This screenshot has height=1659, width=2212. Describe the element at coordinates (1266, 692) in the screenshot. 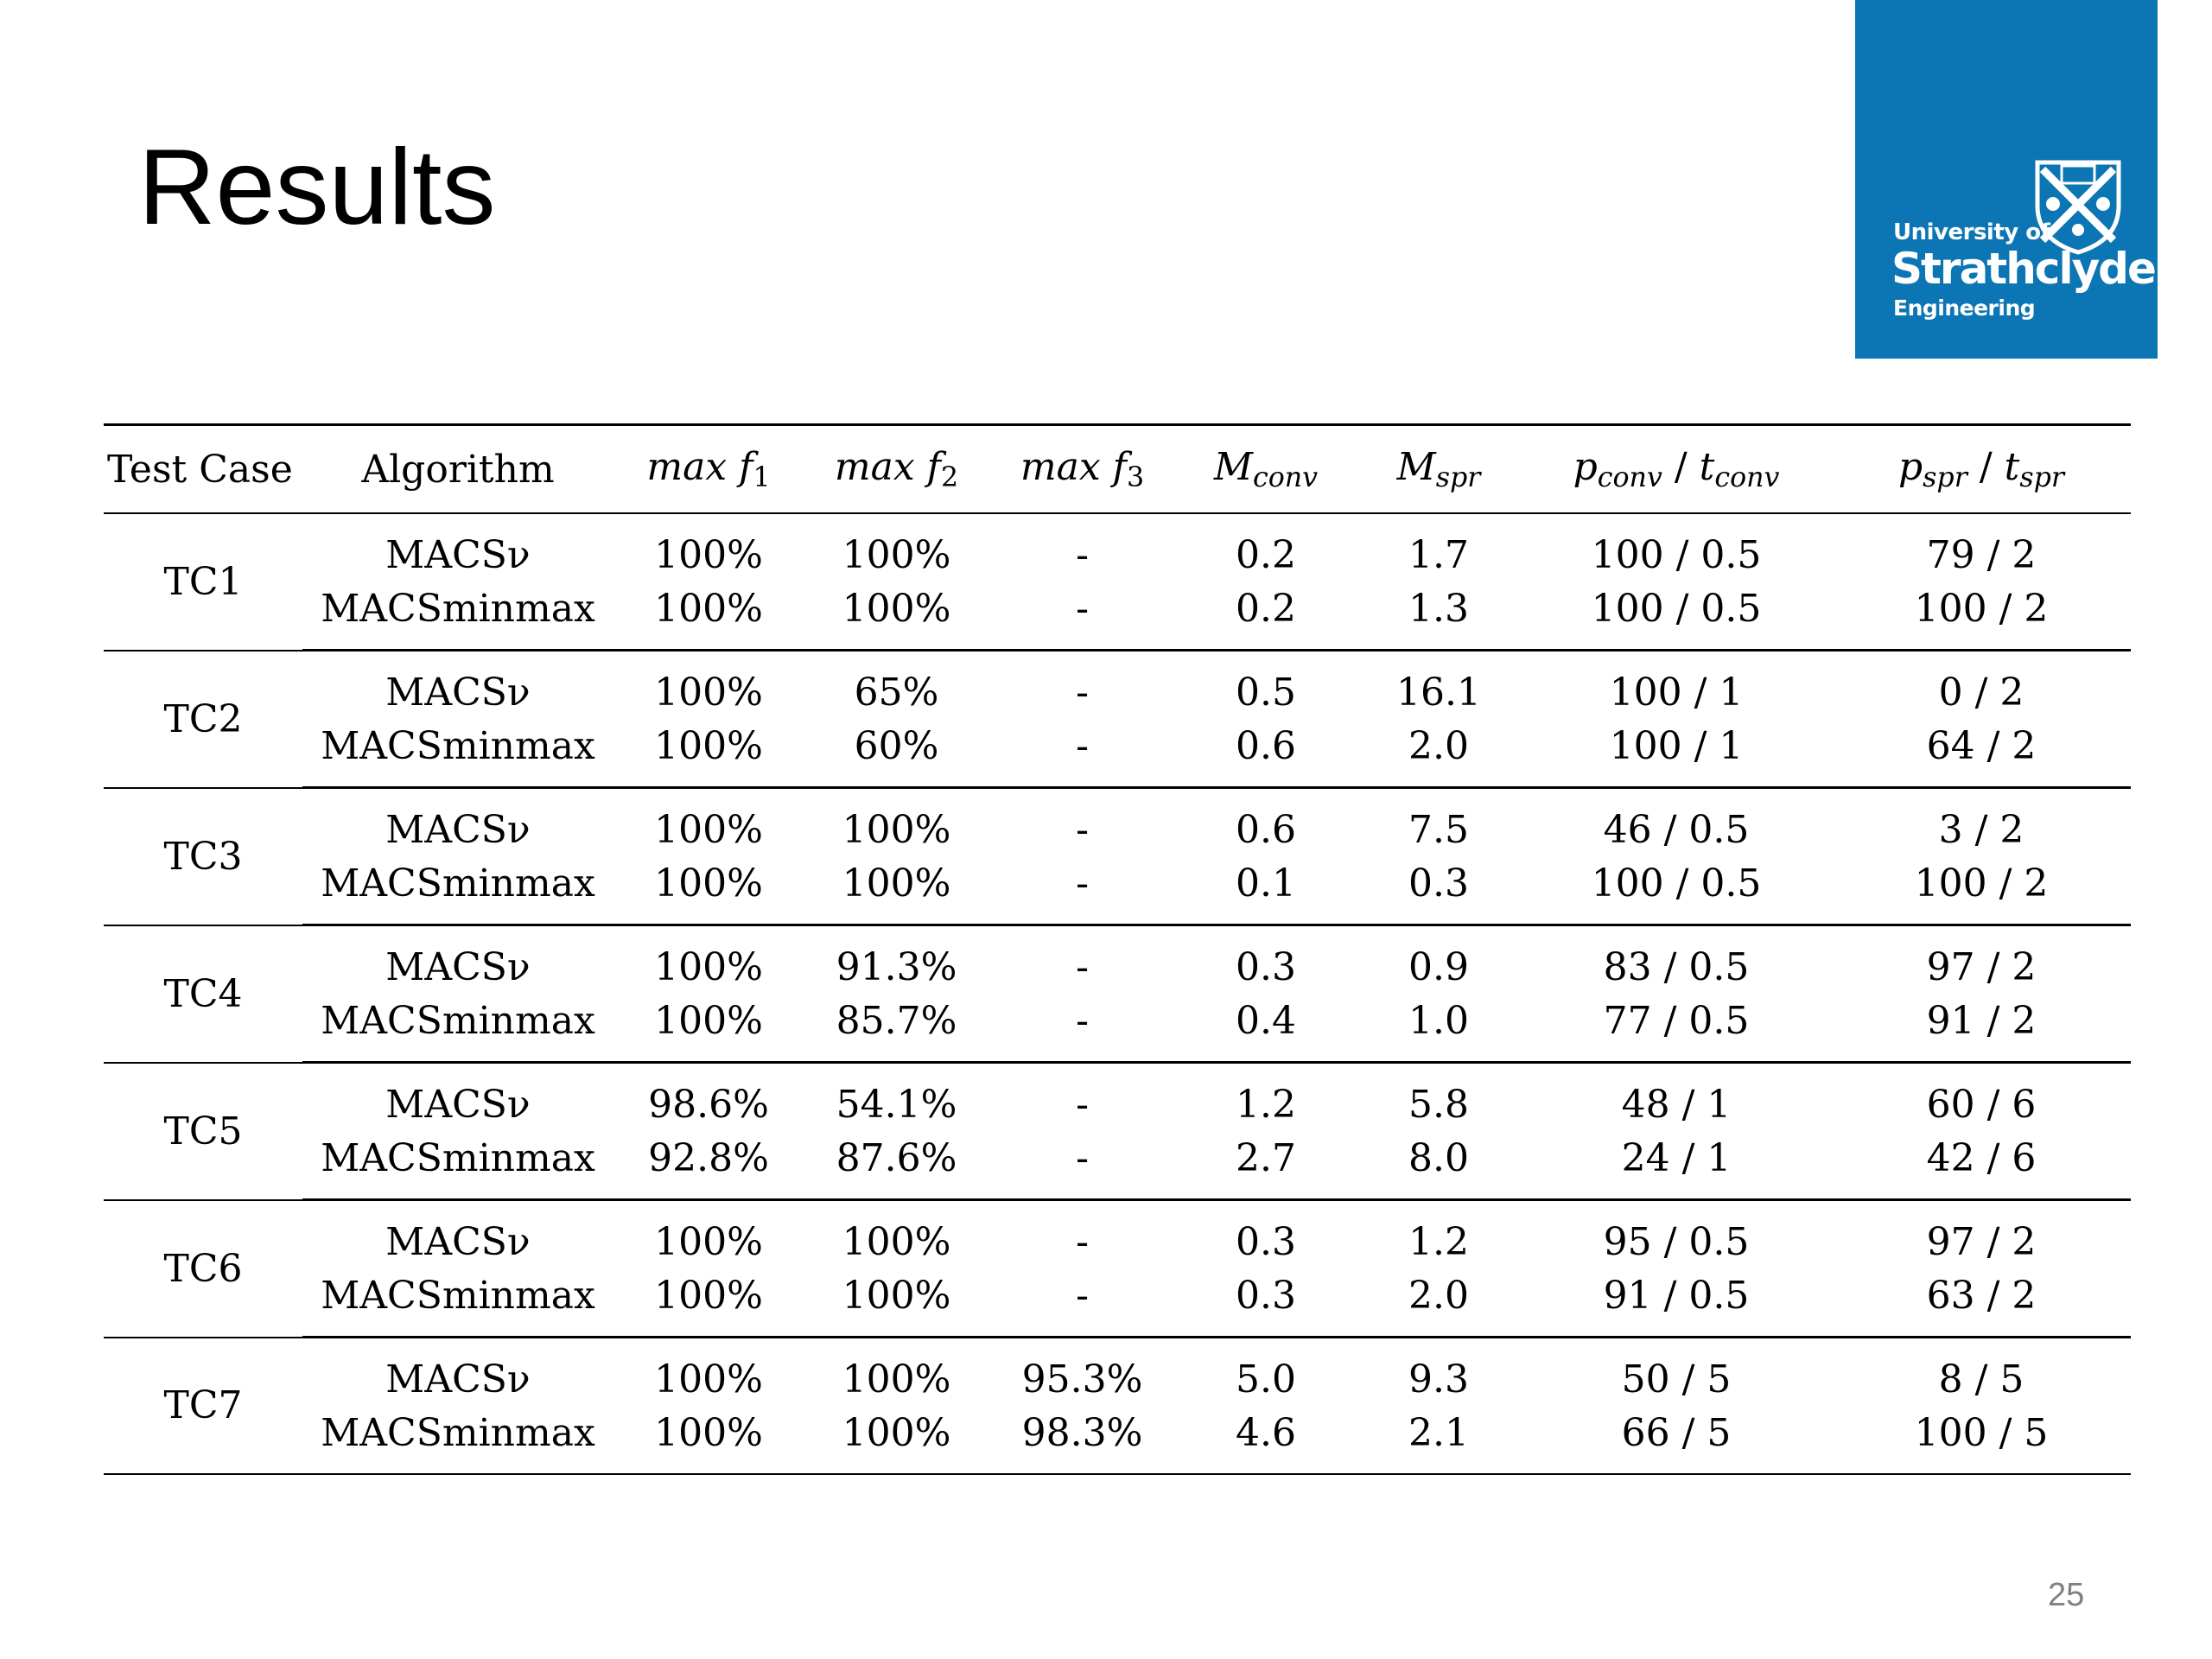

I see `cell-m-conv: 0.5` at that location.